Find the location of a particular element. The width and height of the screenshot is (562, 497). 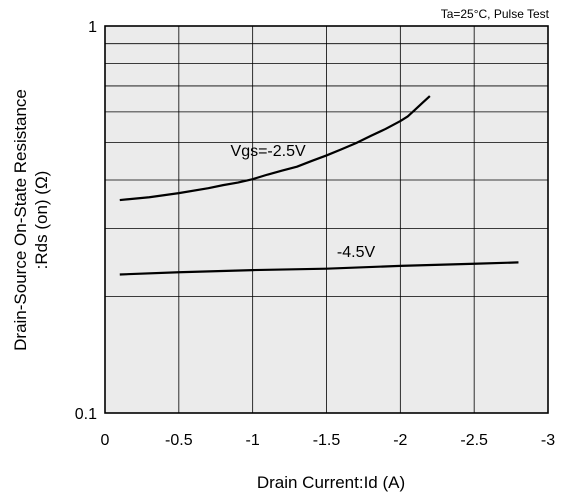

x-tick-label: -2 is located at coordinates (400, 440).